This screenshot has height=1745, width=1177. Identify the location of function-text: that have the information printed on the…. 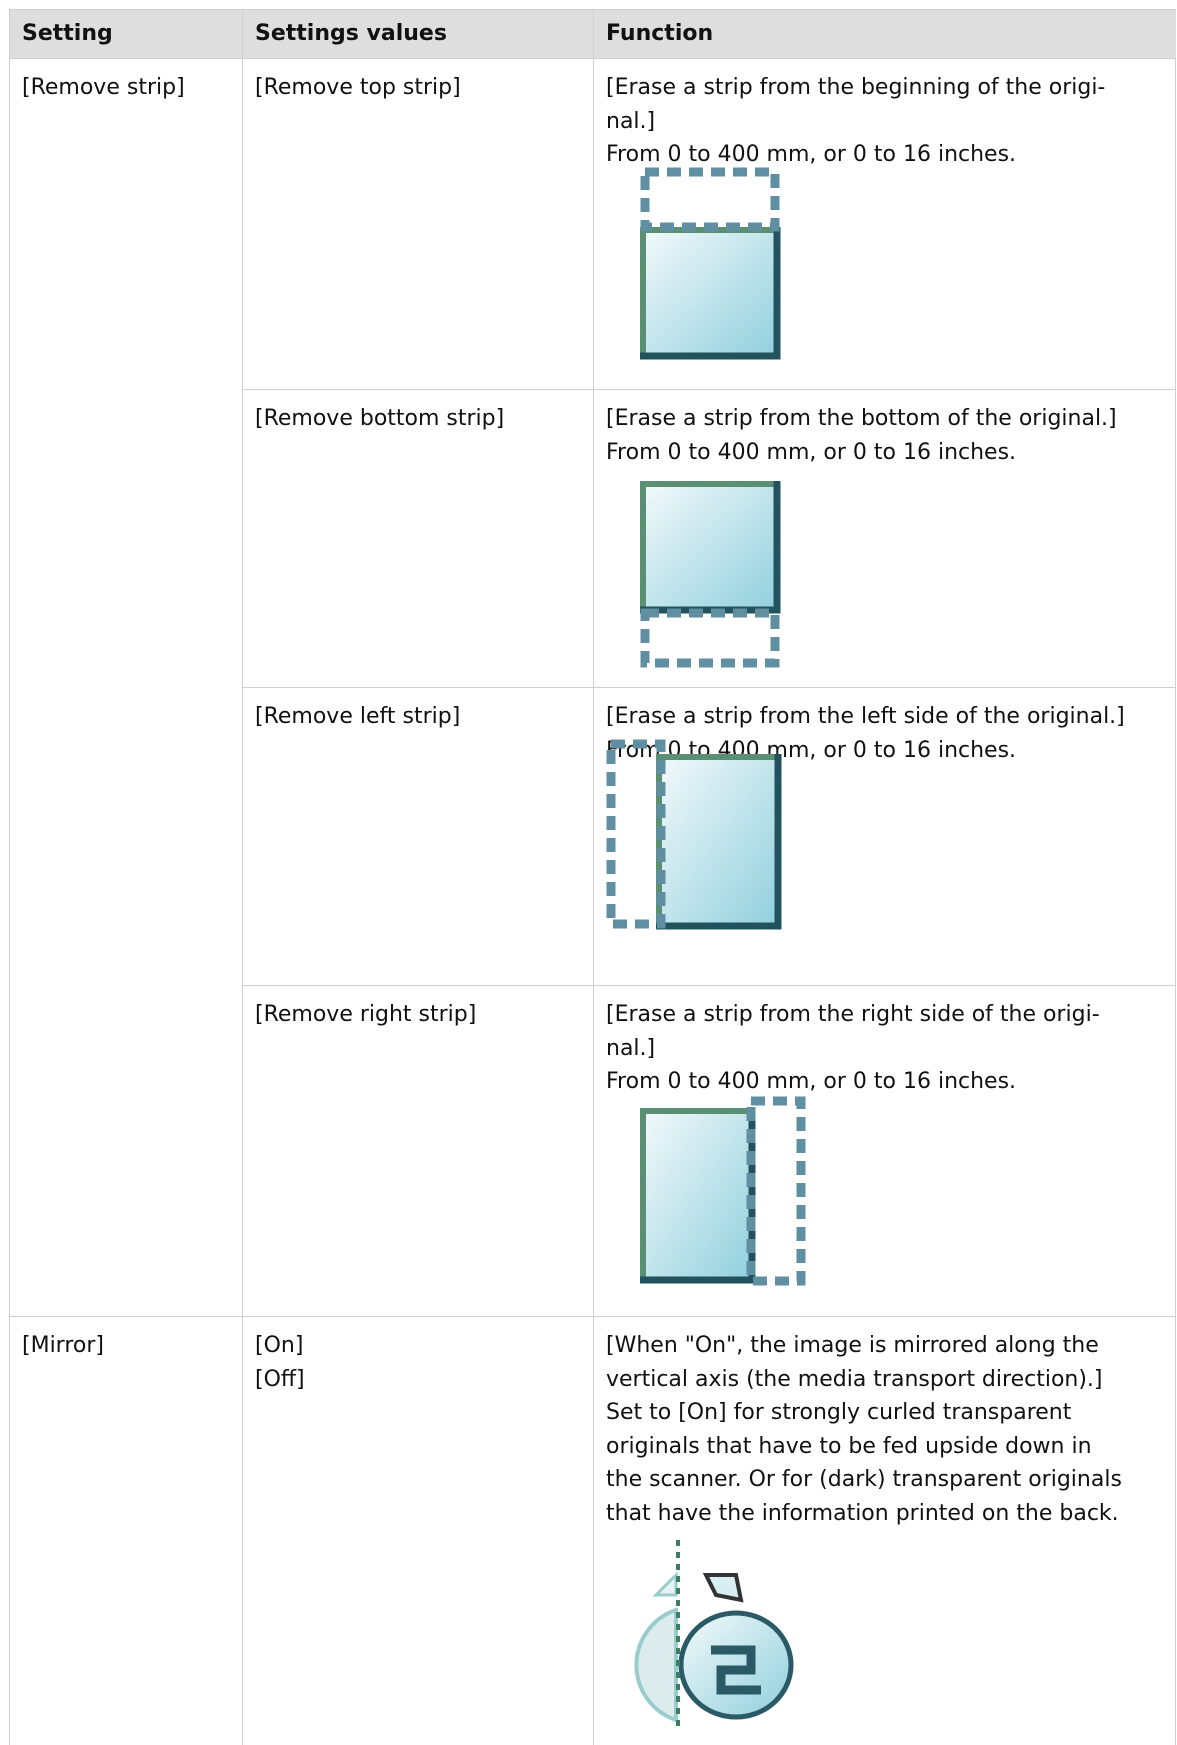
(862, 1513).